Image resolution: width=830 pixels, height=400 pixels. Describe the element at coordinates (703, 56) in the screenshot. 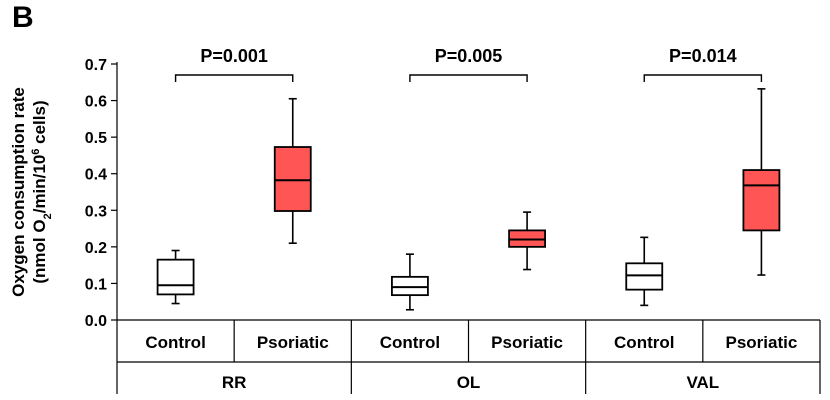

I see `p-value-label: P=0.014` at that location.